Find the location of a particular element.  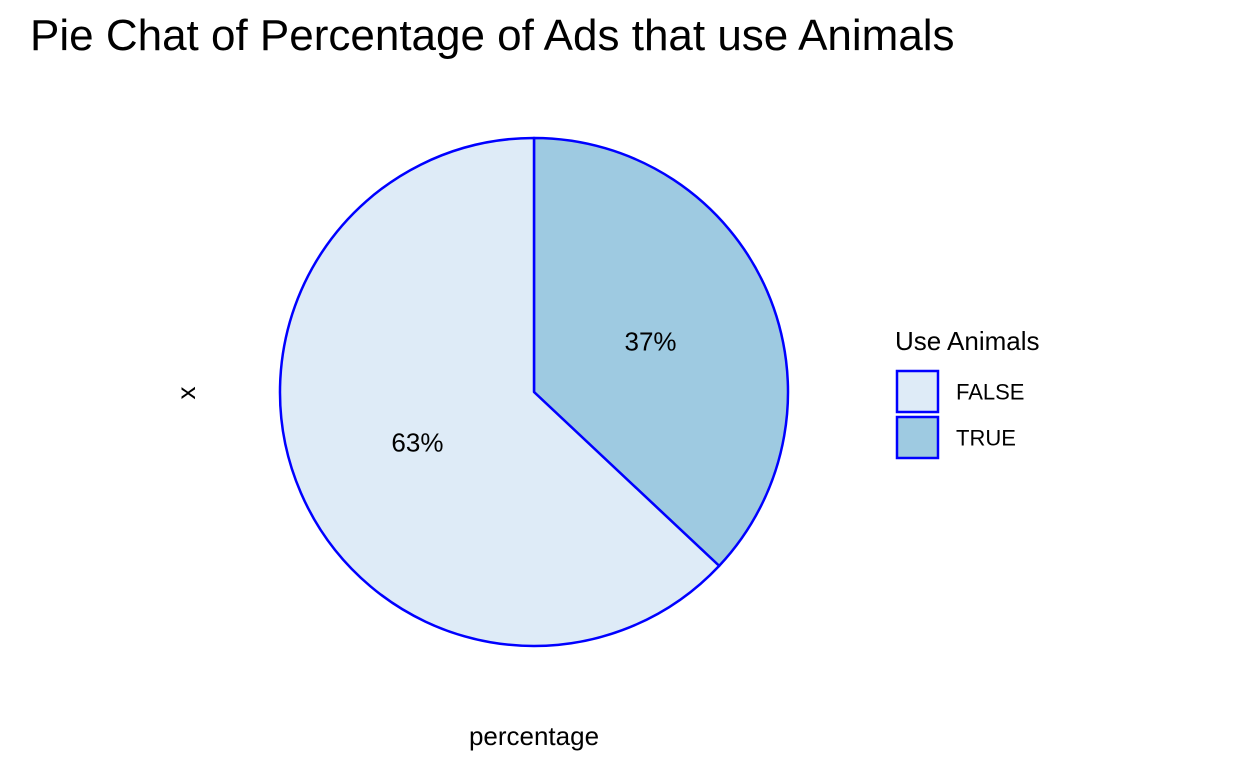

legend-swatch-true is located at coordinates (917, 437).